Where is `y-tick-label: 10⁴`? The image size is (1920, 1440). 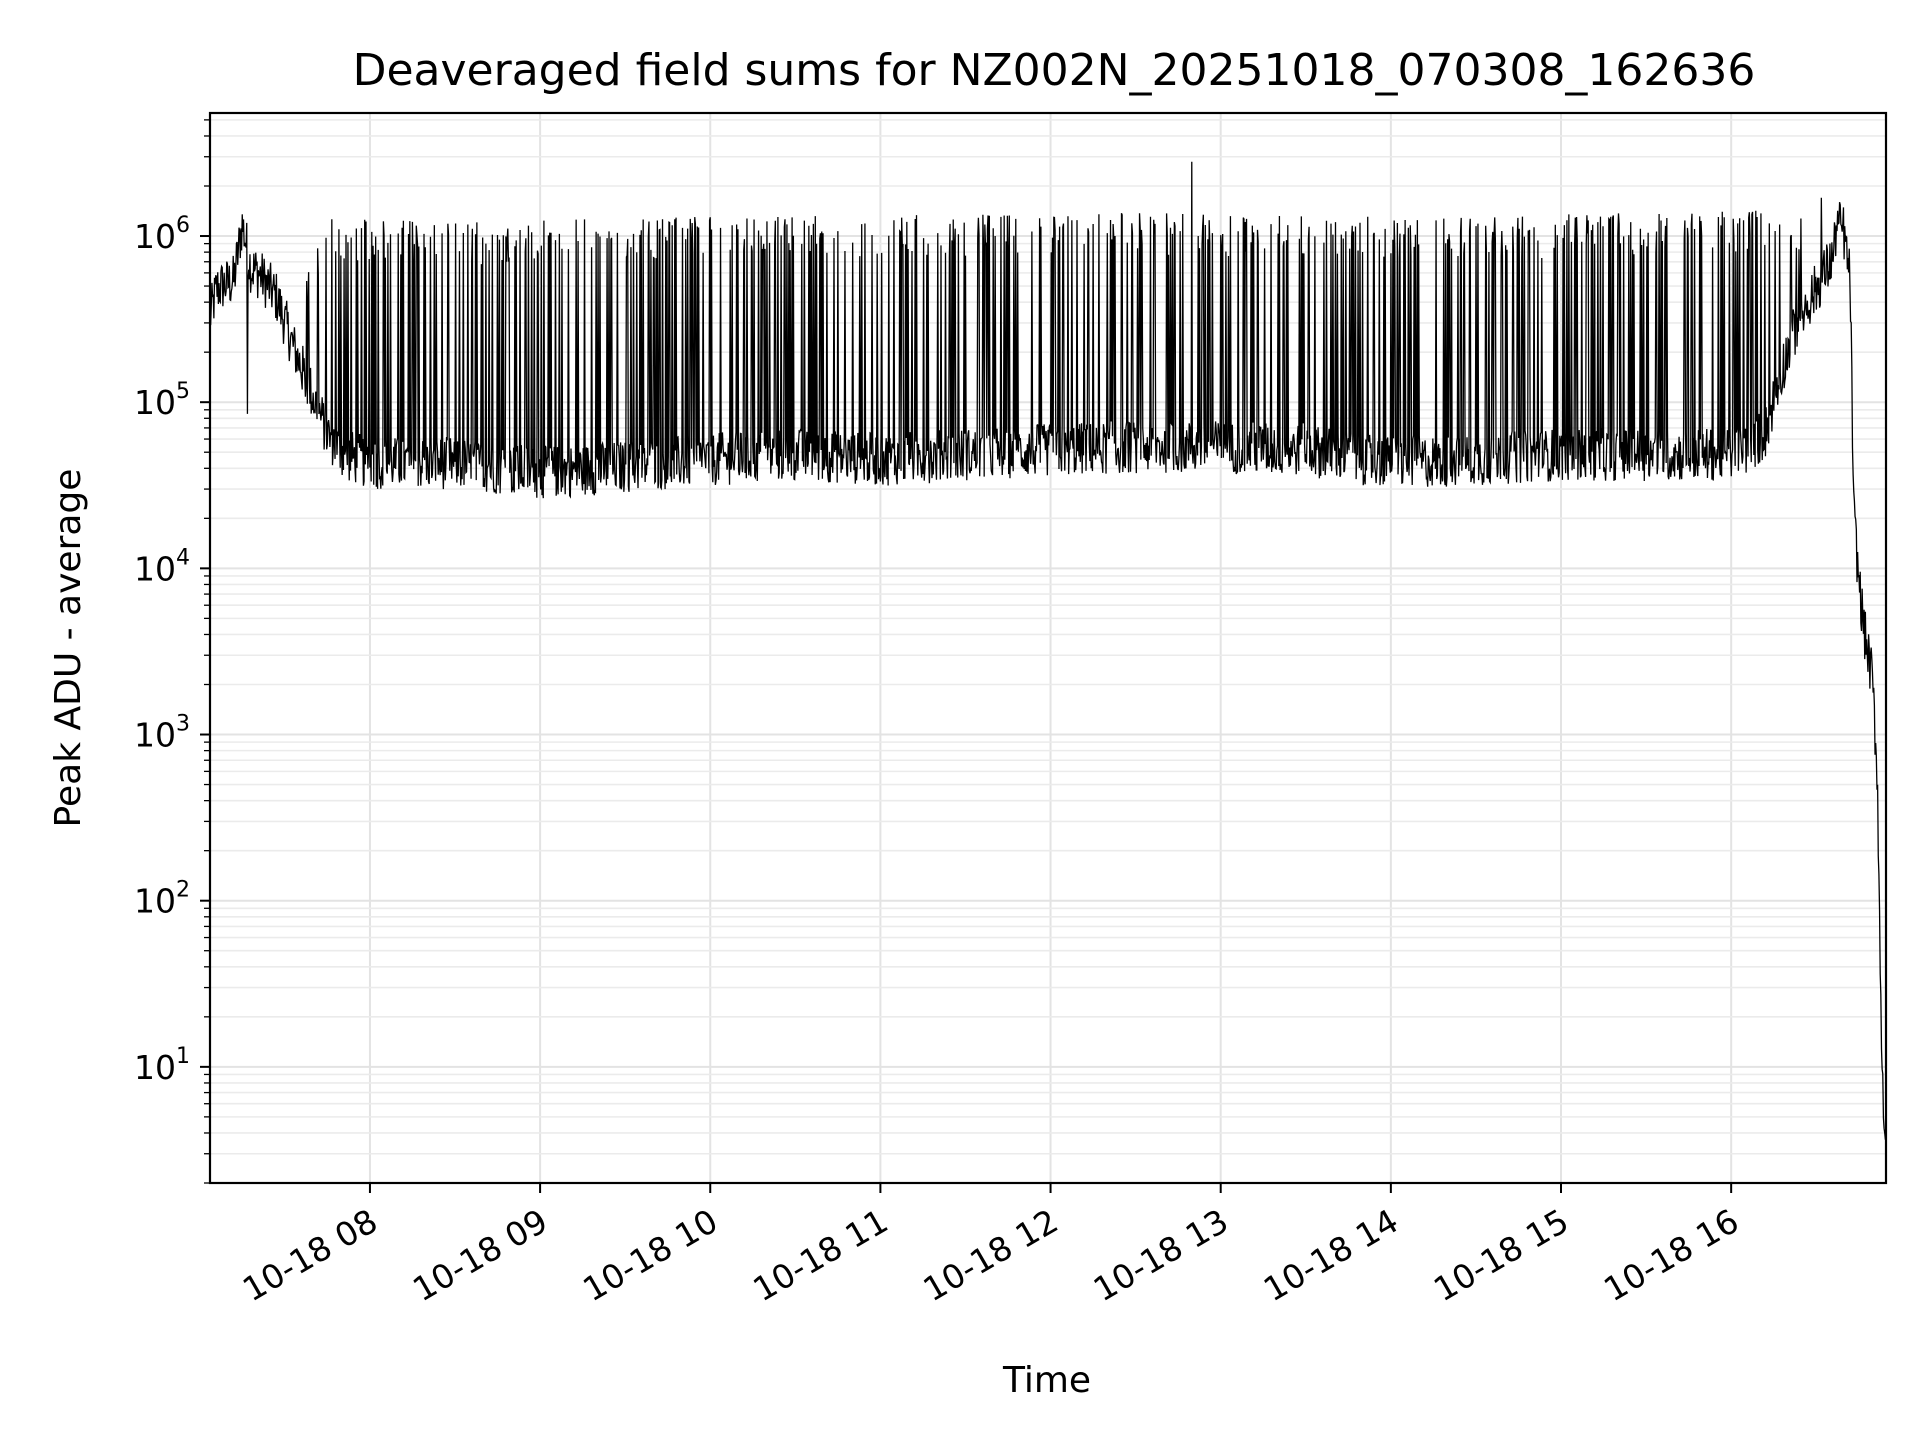
y-tick-label: 10⁴ is located at coordinates (162, 566).